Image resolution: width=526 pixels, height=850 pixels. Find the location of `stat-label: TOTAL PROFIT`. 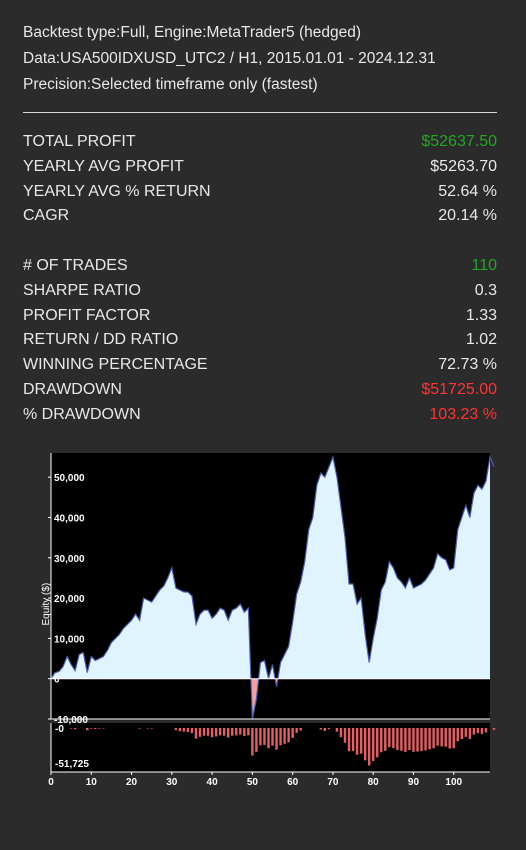

stat-label: TOTAL PROFIT is located at coordinates (79, 141).